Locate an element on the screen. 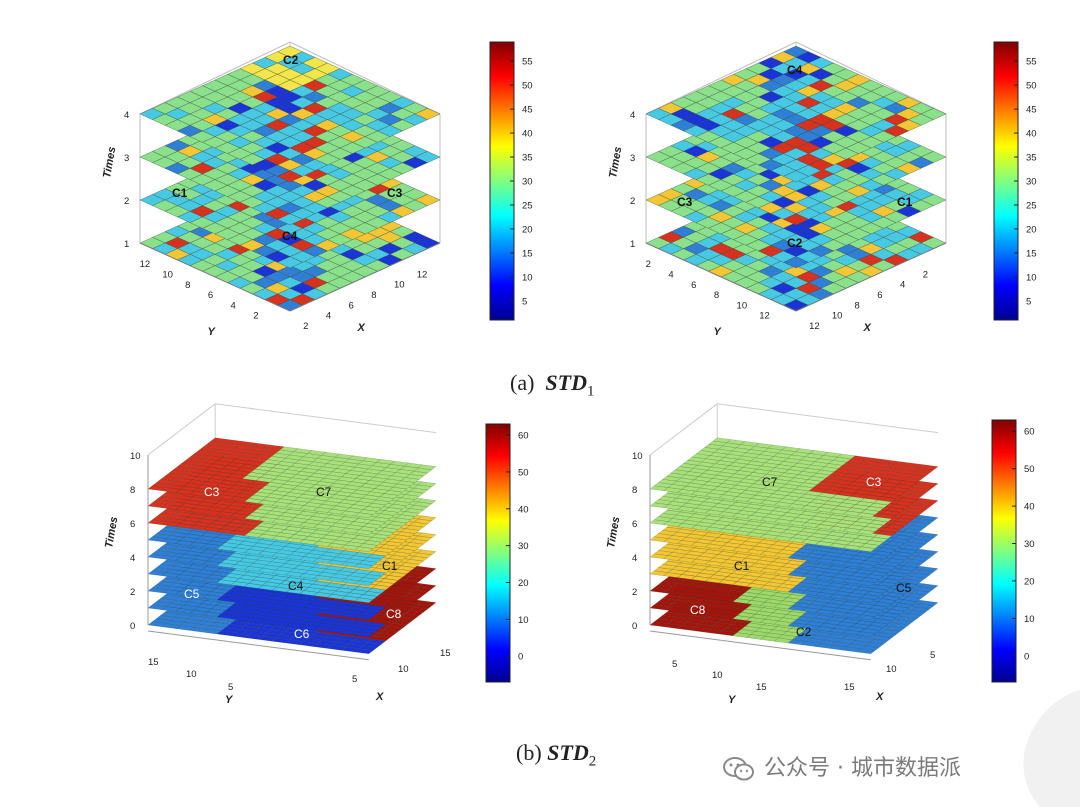  z-tick-label: 6 is located at coordinates (132, 524).